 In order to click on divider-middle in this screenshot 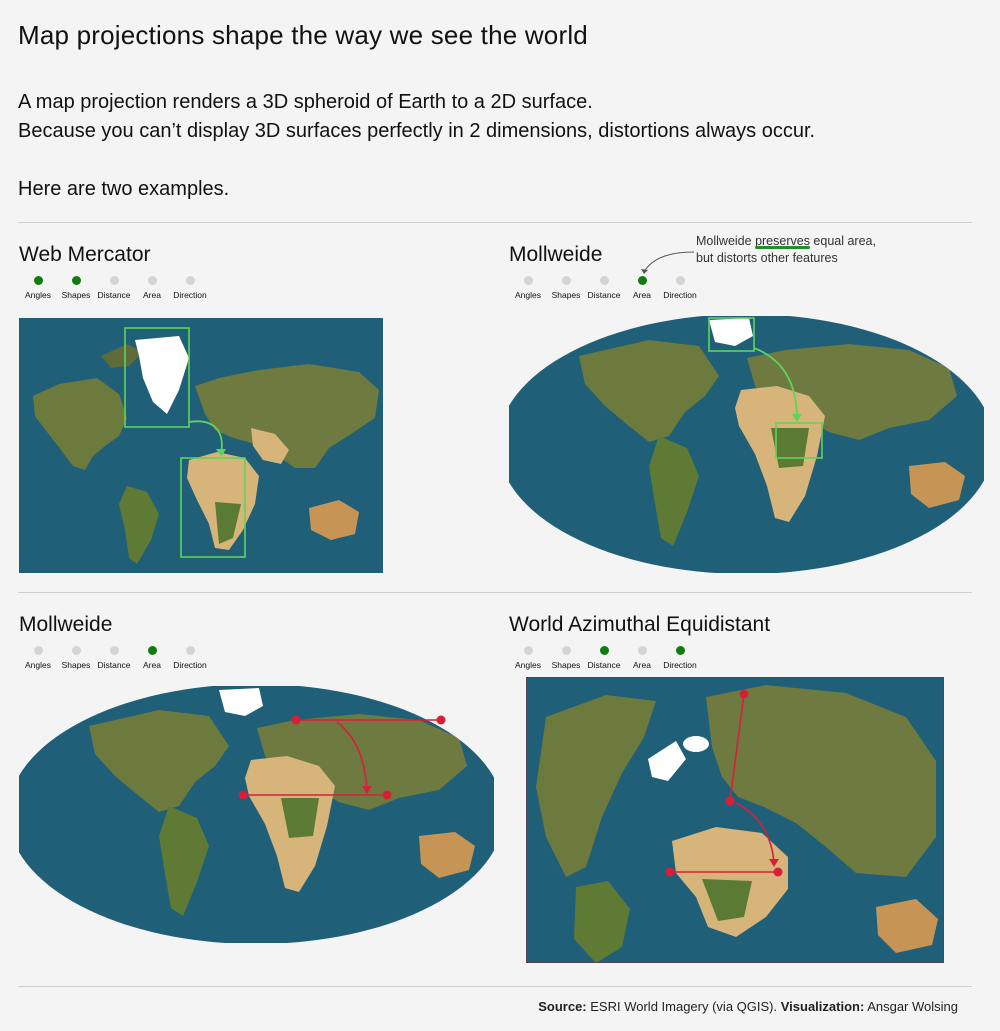, I will do `click(495, 592)`.